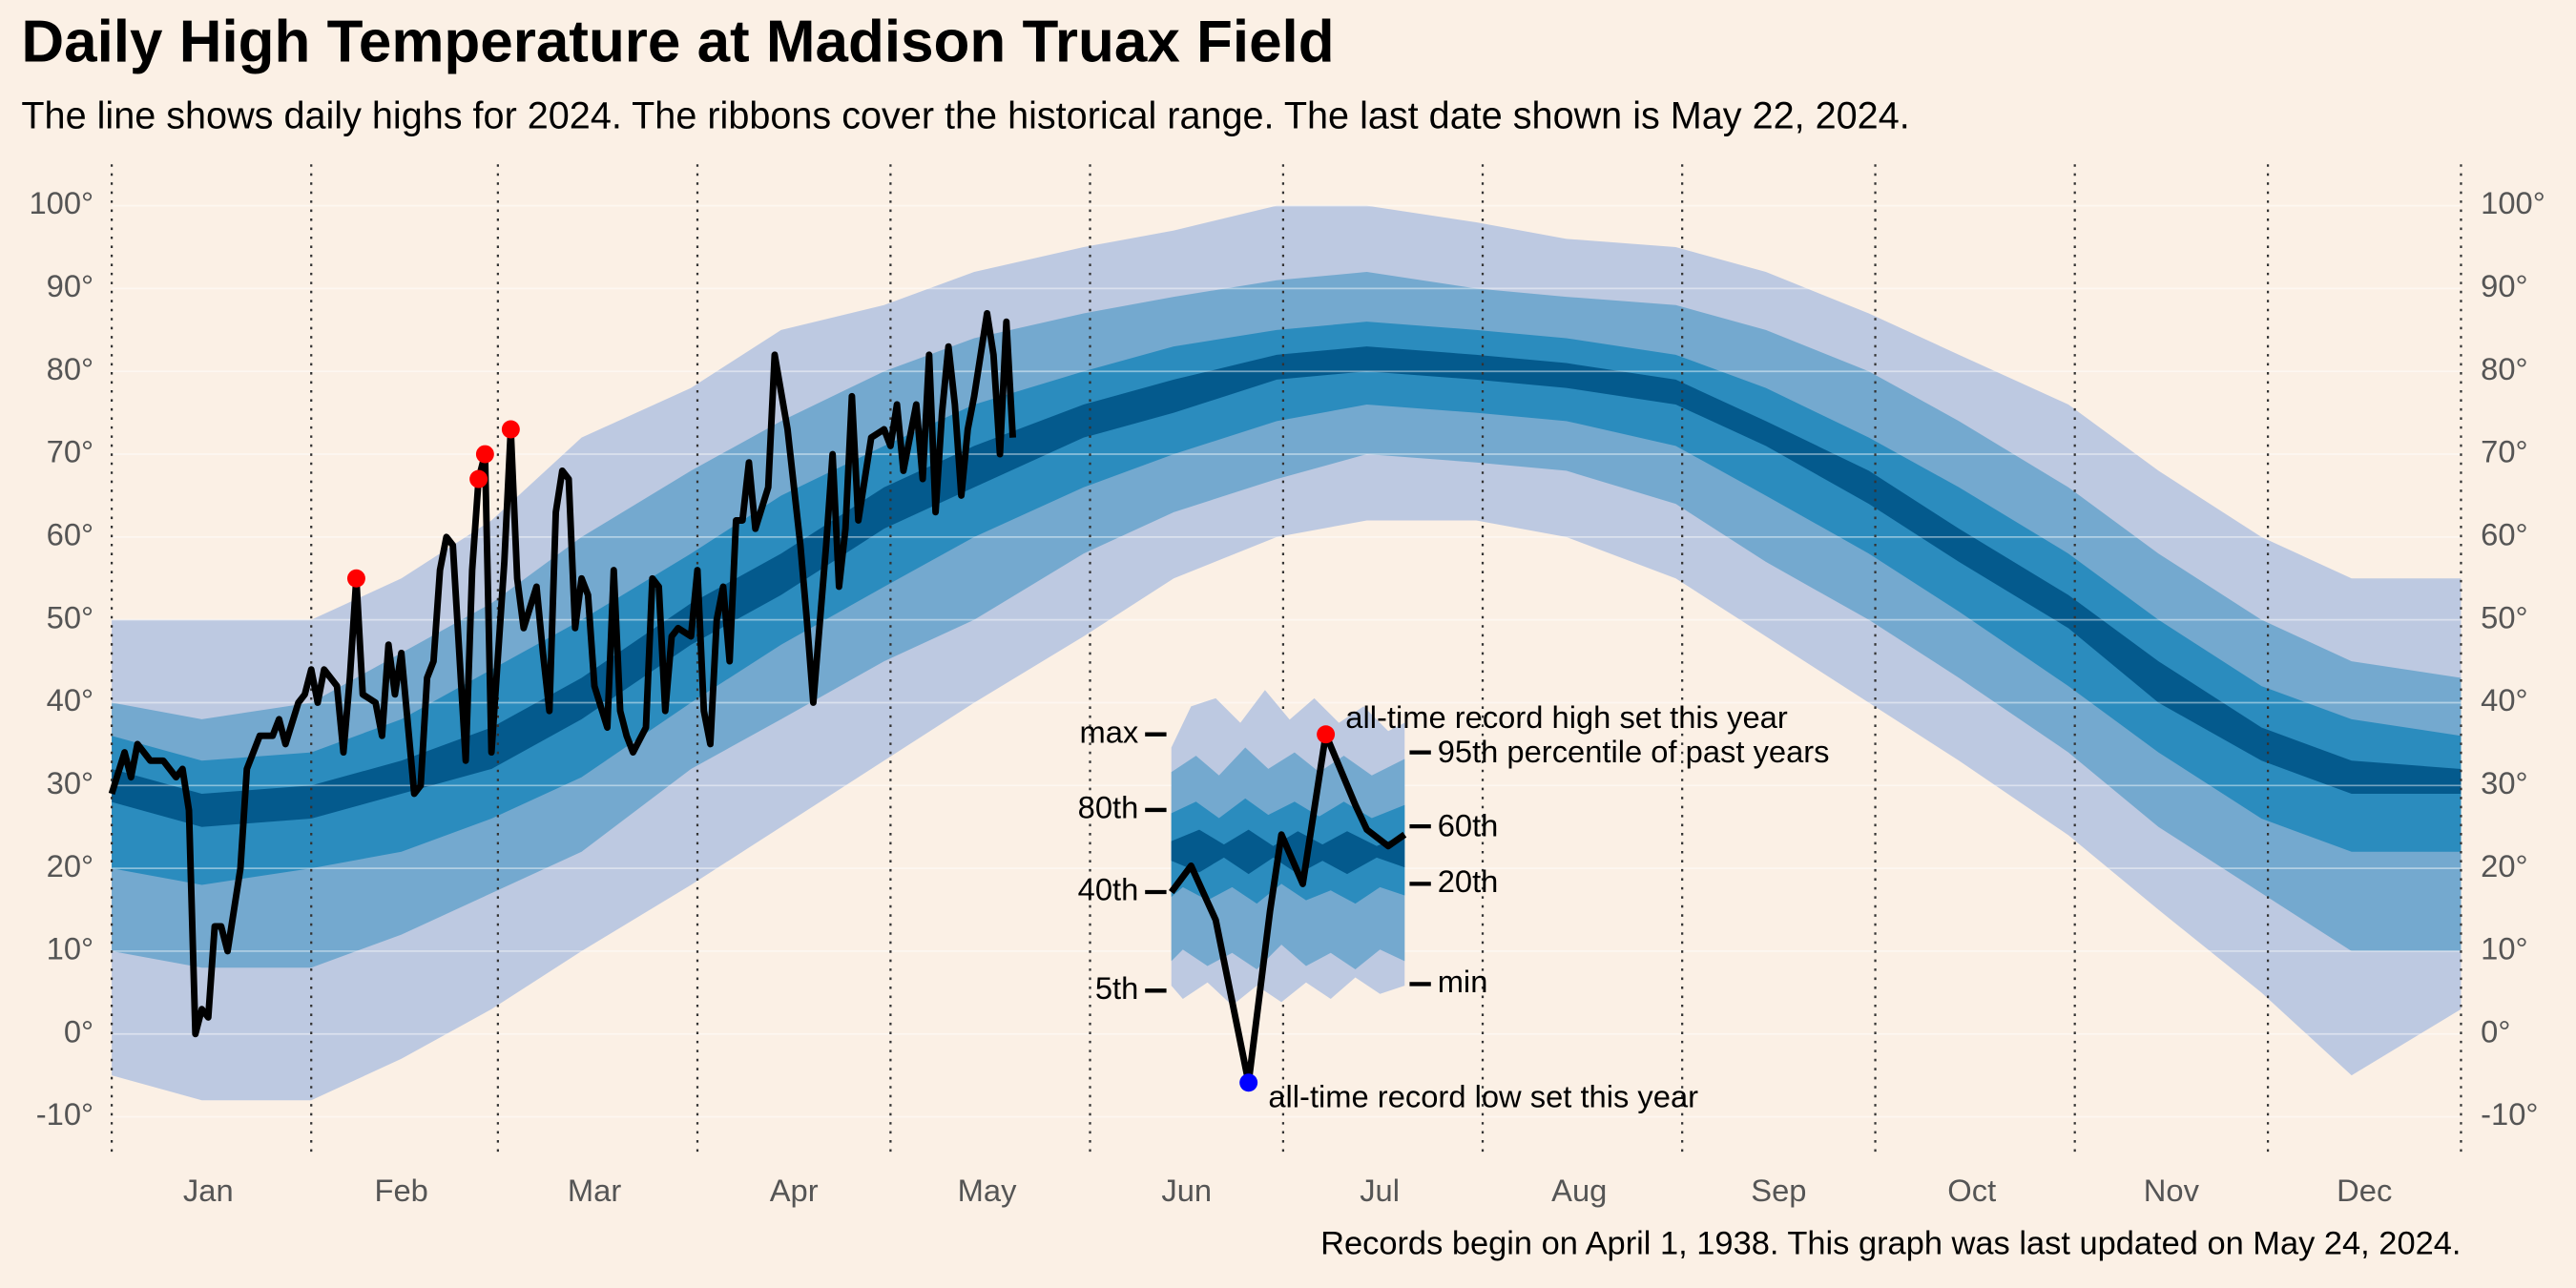  What do you see at coordinates (208, 1190) in the screenshot?
I see `x-tick-label: Jan` at bounding box center [208, 1190].